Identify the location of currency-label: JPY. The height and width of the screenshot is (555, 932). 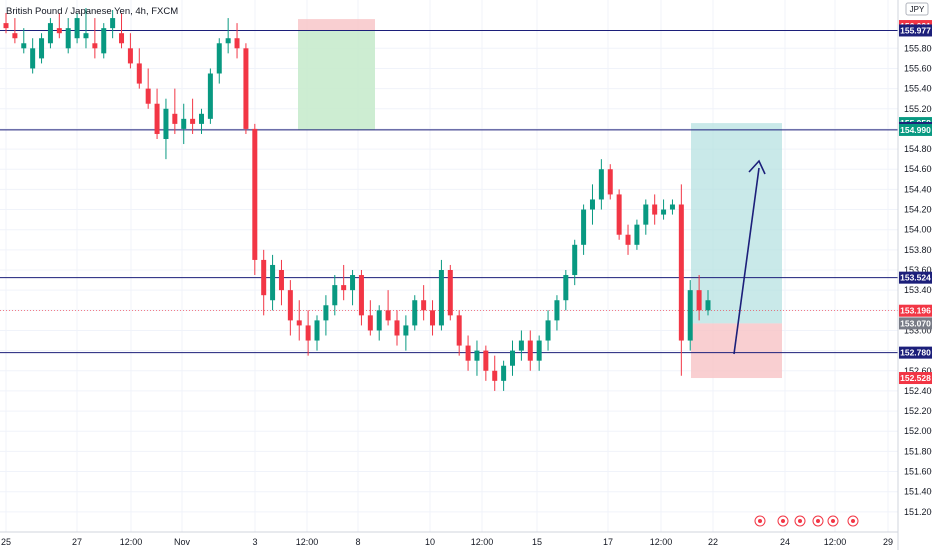
(917, 9).